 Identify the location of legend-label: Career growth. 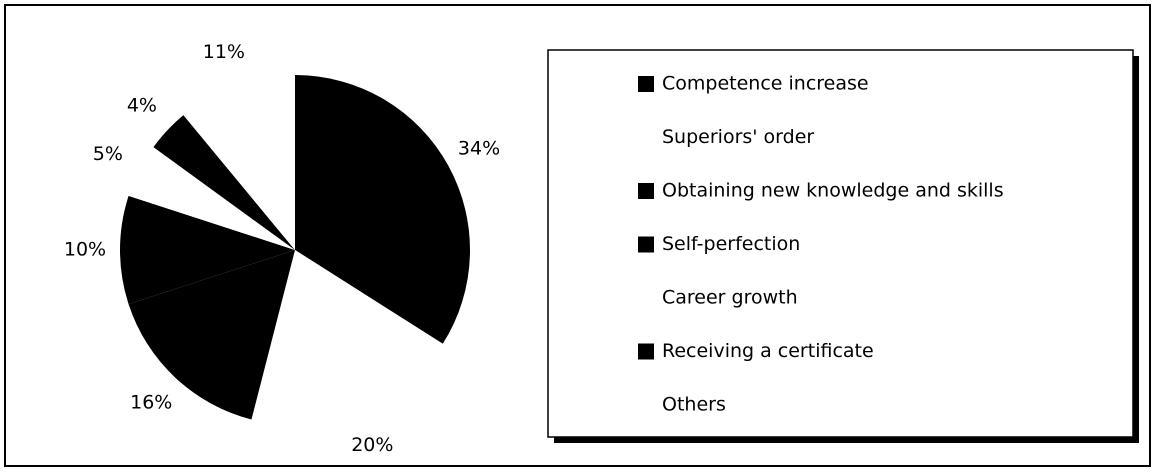
(730, 298).